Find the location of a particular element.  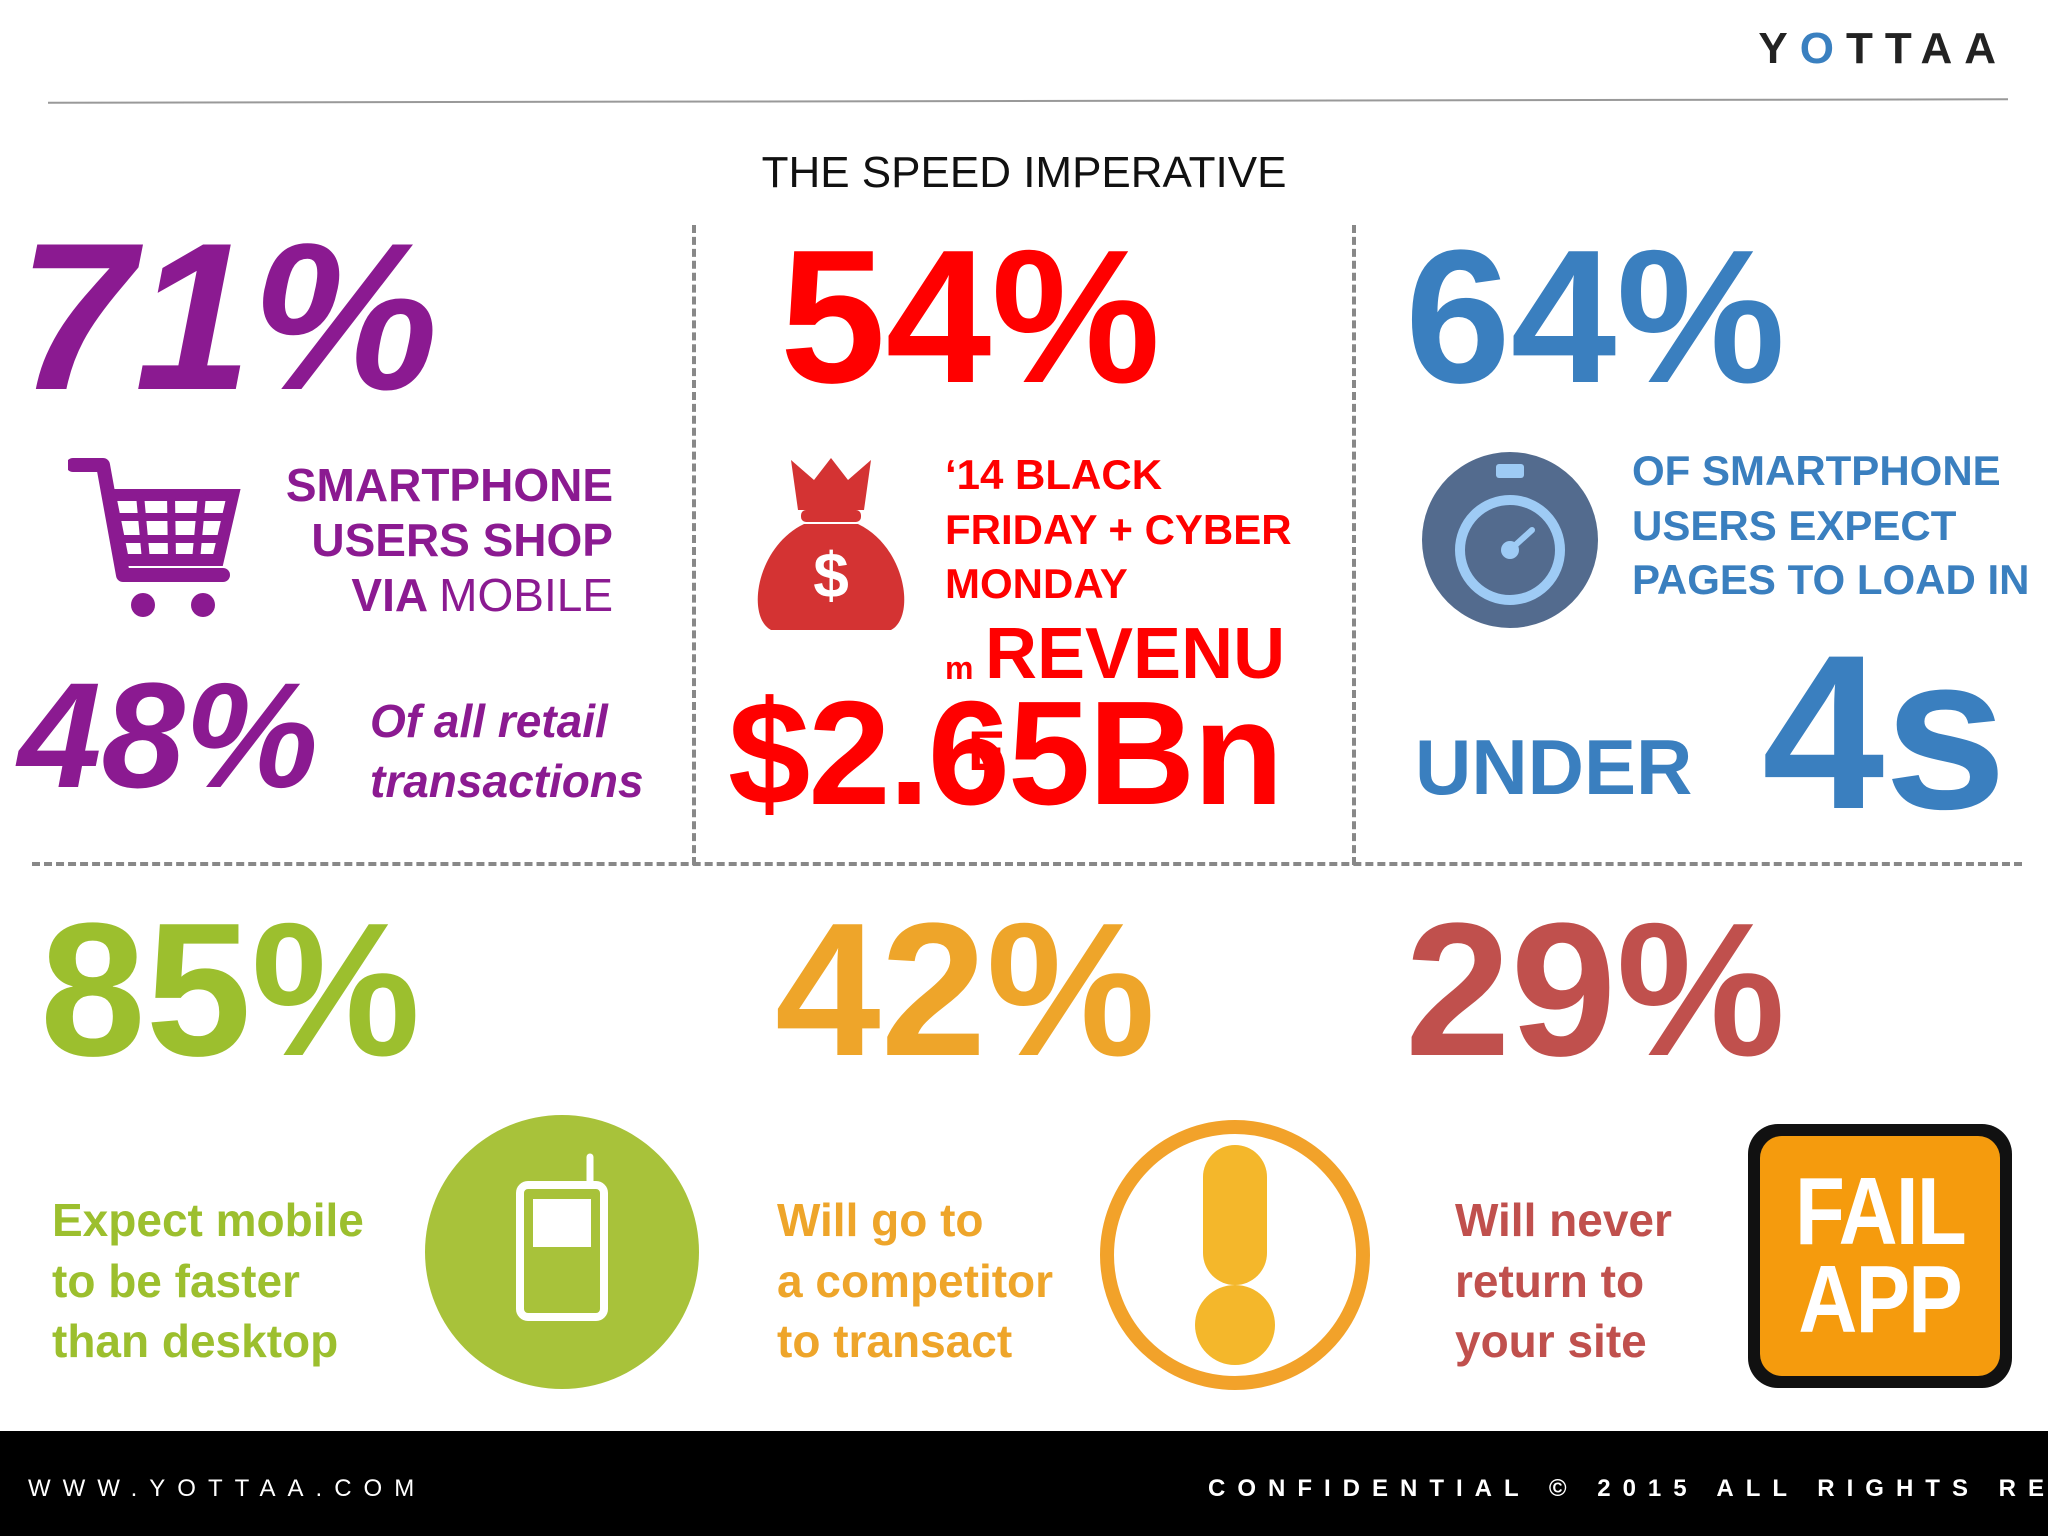

fail-app-icon: FAIL APP is located at coordinates (1880, 1256).